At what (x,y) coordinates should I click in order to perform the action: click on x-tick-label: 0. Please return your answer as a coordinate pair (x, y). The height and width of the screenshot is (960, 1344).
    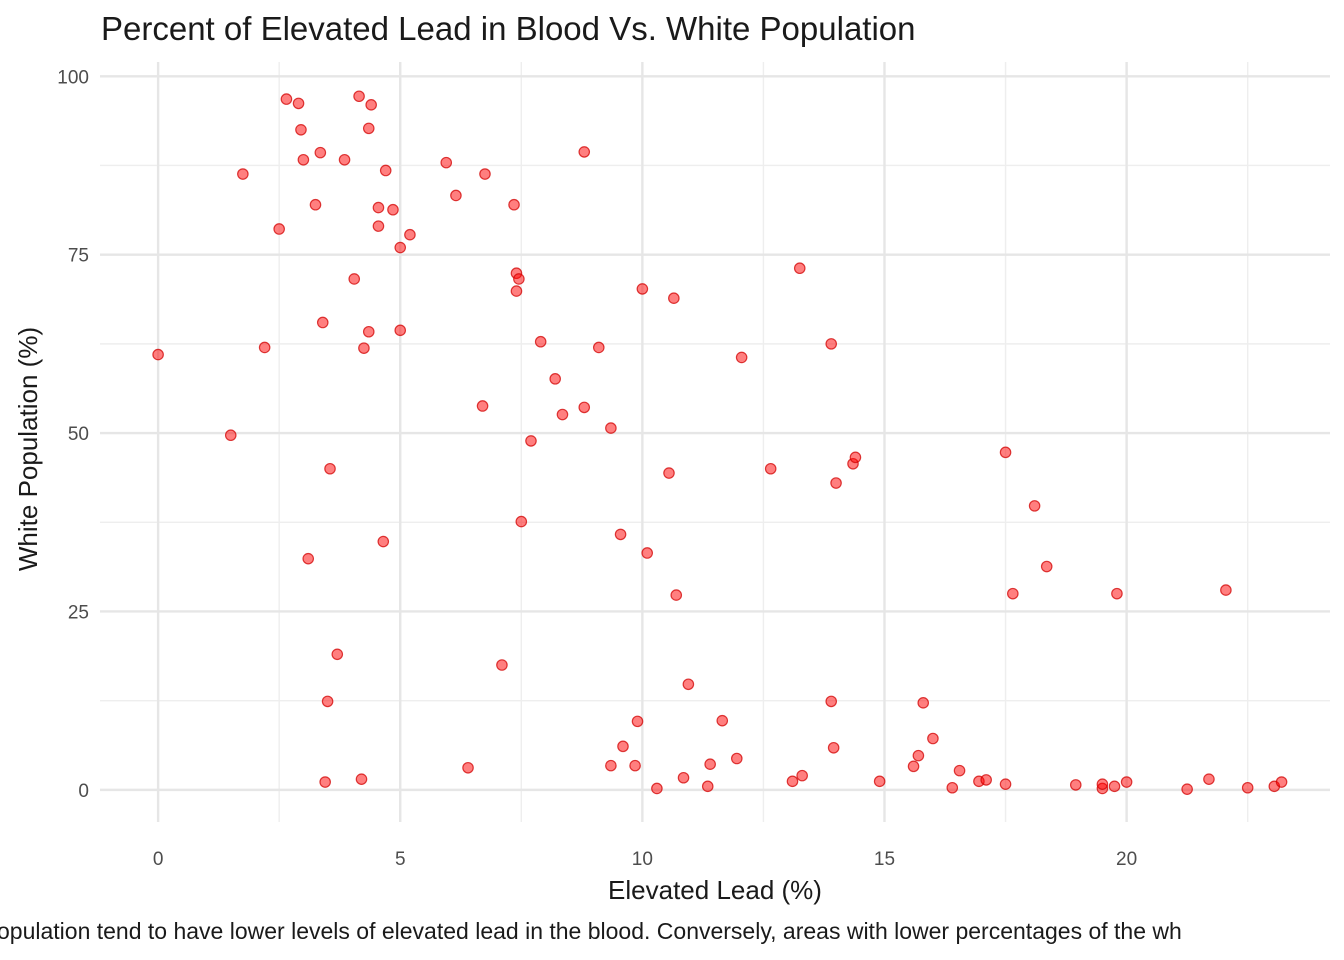
    Looking at the image, I should click on (158, 859).